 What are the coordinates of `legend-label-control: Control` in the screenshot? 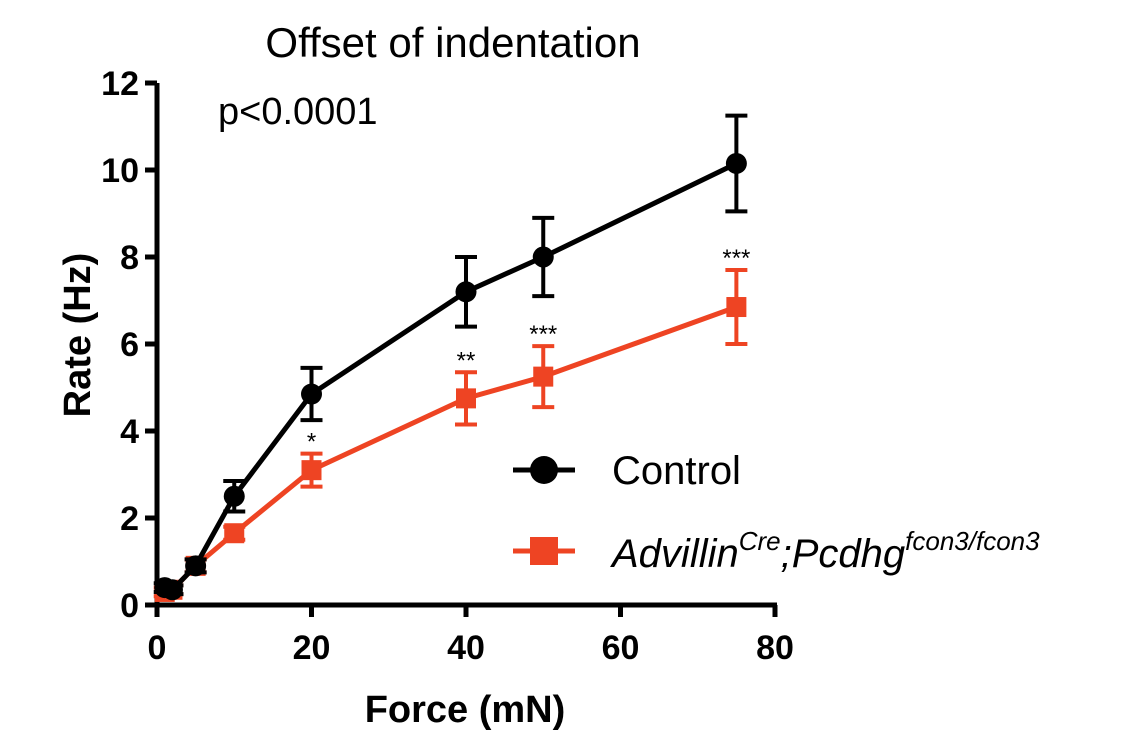 It's located at (676, 471).